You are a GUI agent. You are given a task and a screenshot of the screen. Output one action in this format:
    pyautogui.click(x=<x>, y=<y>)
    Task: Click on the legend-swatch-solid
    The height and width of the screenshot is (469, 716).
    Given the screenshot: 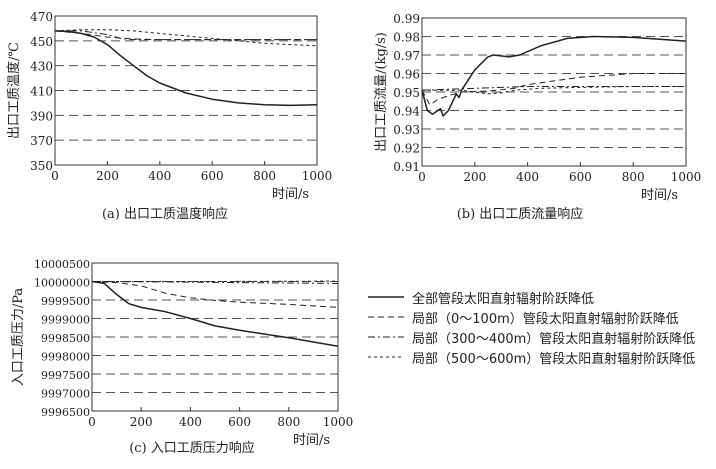 What is the action you would take?
    pyautogui.click(x=386, y=297)
    